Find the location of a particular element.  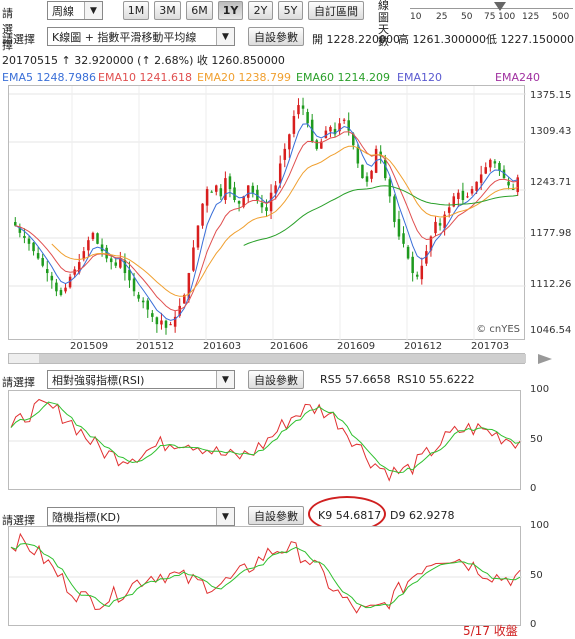

range-button-1m: 1M is located at coordinates (136, 10).